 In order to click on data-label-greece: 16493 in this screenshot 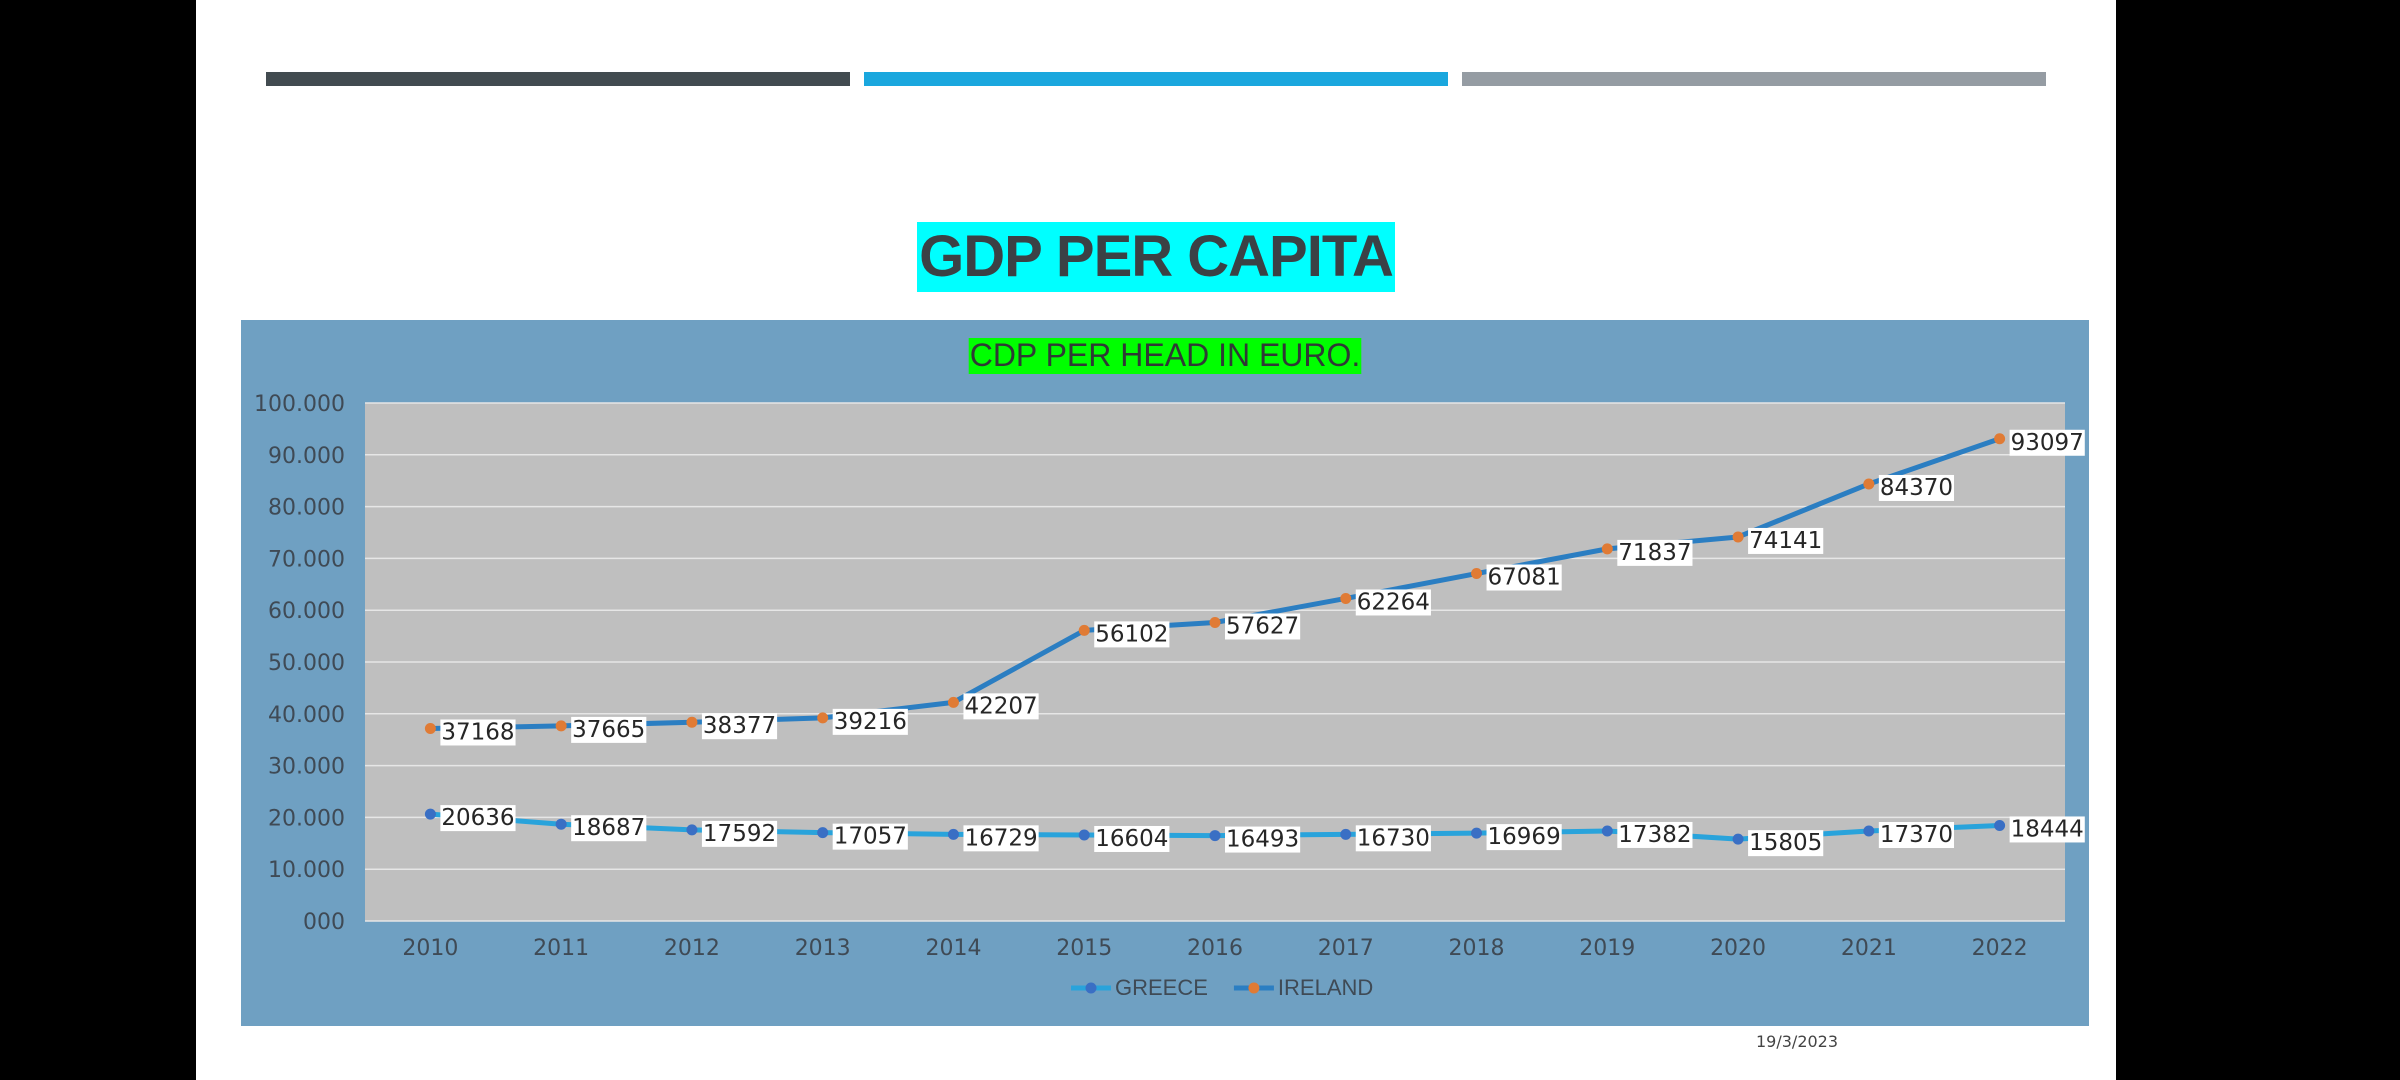, I will do `click(1263, 839)`.